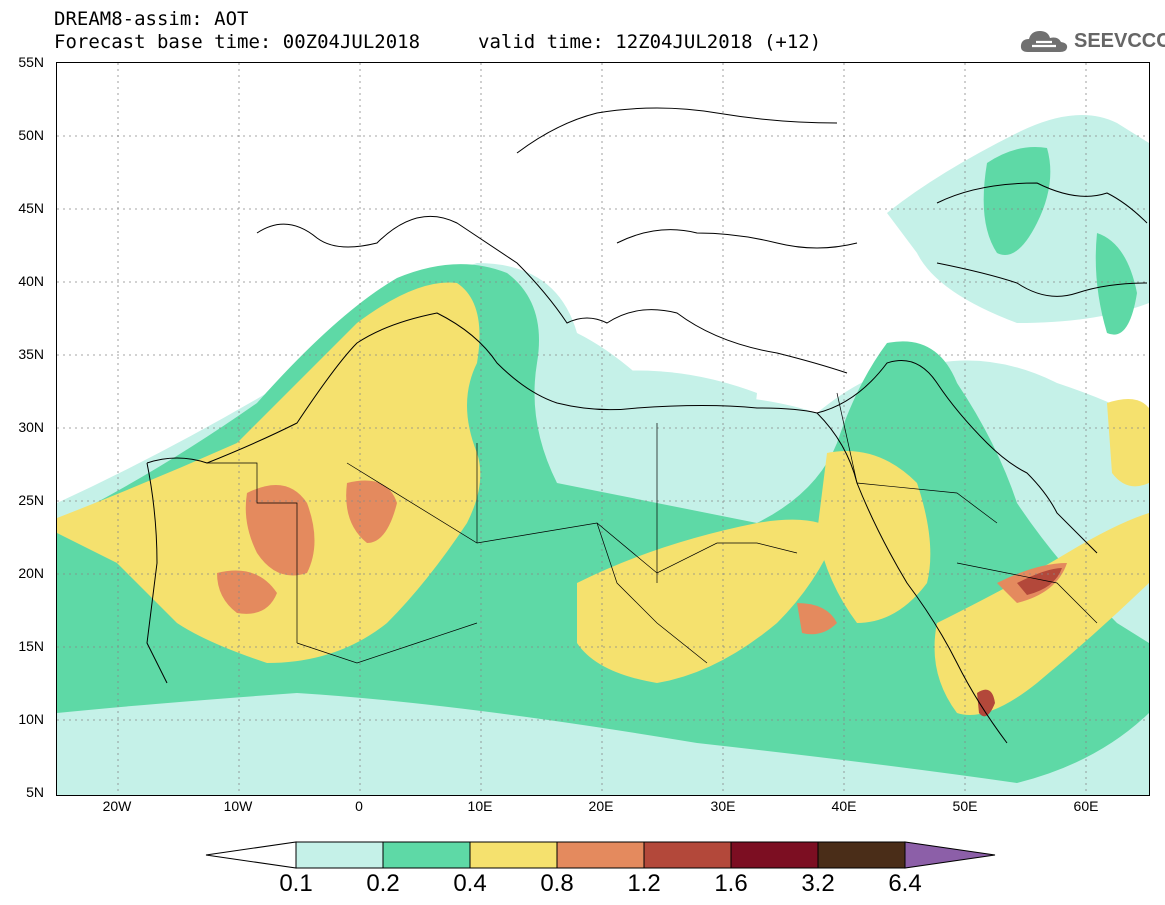  Describe the element at coordinates (965, 806) in the screenshot. I see `lon-label-50e: 50E` at that location.